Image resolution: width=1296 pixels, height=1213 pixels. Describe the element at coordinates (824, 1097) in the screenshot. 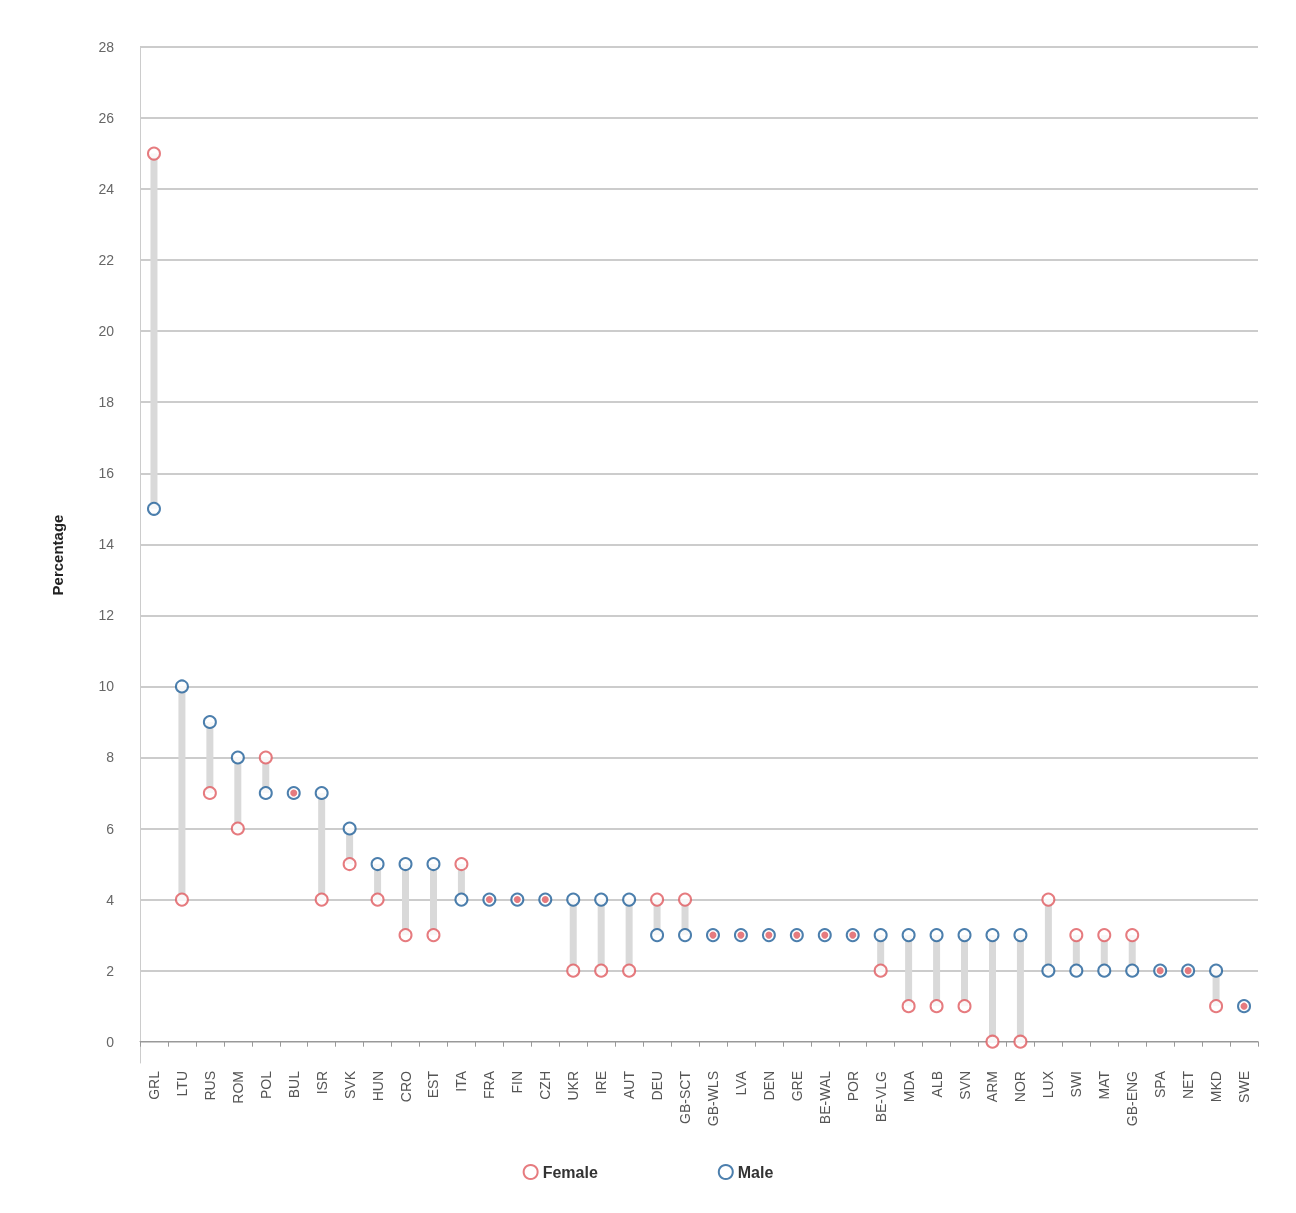

I see `x-tick-label: BE-WAL` at that location.